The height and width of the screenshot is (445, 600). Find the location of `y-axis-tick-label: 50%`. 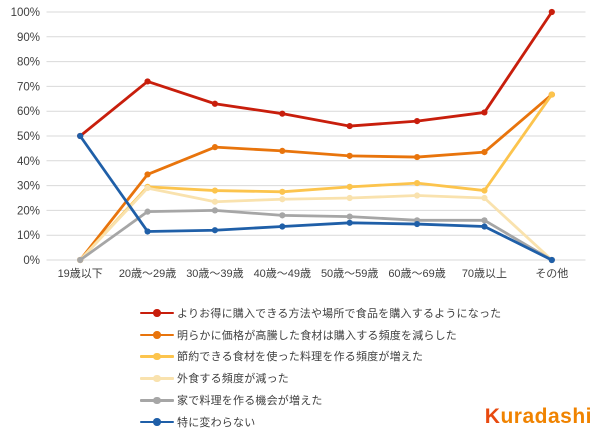

y-axis-tick-label: 50% is located at coordinates (28, 137).